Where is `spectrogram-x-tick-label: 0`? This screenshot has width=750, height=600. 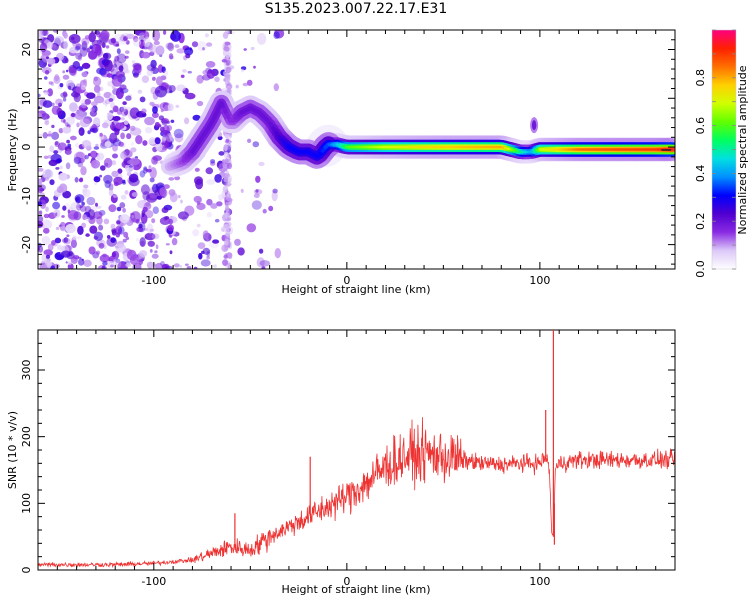
spectrogram-x-tick-label: 0 is located at coordinates (346, 280).